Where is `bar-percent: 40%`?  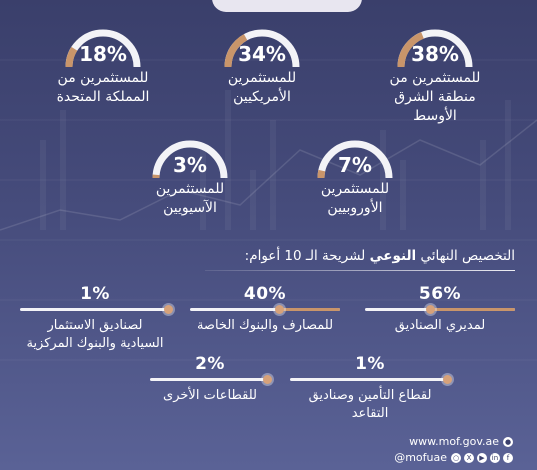
bar-percent: 40% is located at coordinates (265, 294).